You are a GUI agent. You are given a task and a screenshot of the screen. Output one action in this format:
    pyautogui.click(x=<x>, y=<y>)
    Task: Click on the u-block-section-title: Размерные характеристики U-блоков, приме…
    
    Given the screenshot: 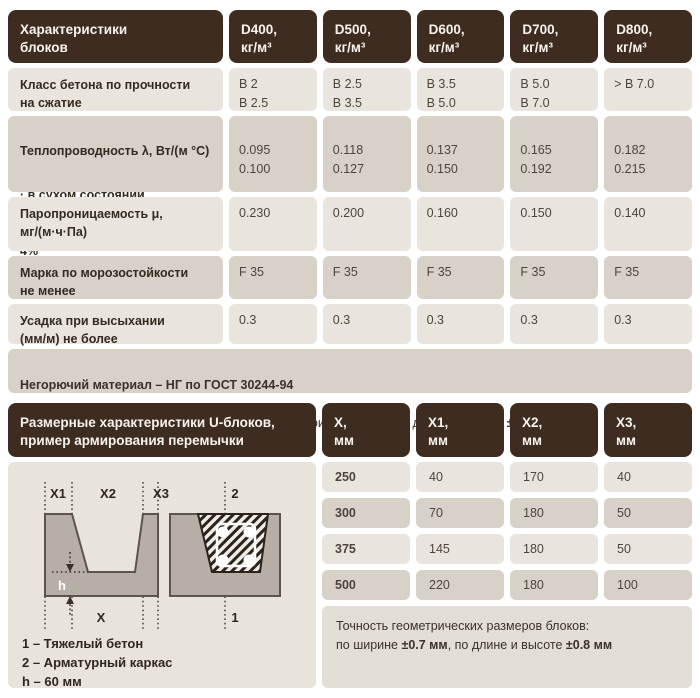 What is the action you would take?
    pyautogui.click(x=162, y=430)
    